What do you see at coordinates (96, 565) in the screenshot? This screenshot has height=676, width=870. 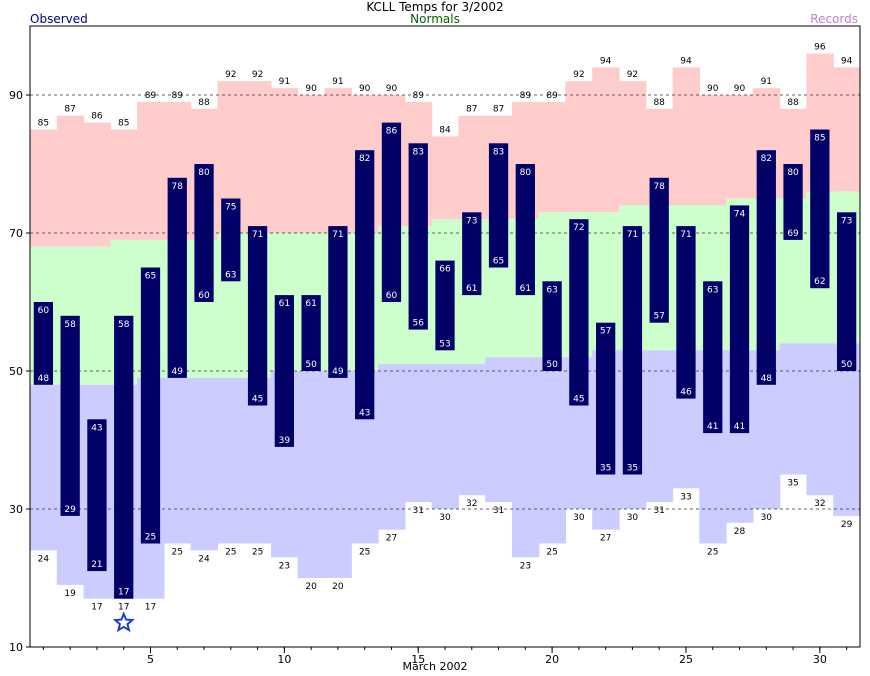 I see `observed-low-label: 21` at bounding box center [96, 565].